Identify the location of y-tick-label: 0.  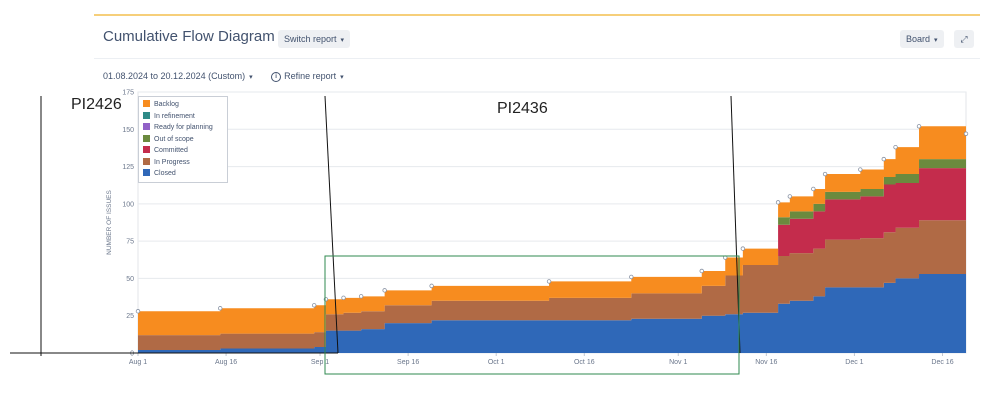
(132, 354).